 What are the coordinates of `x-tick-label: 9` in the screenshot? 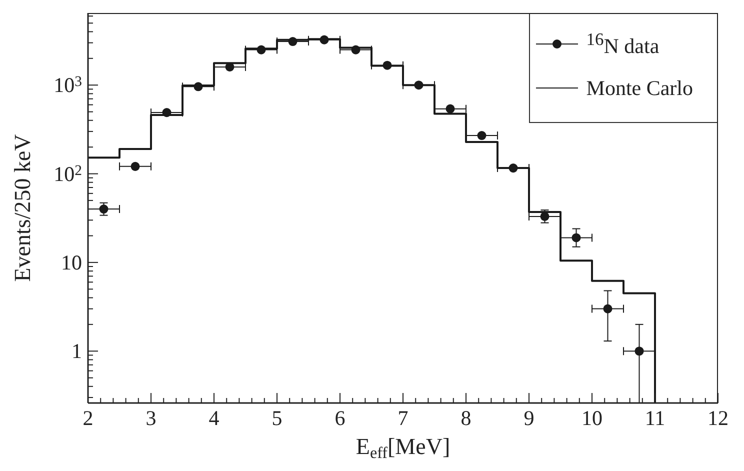 It's located at (529, 418).